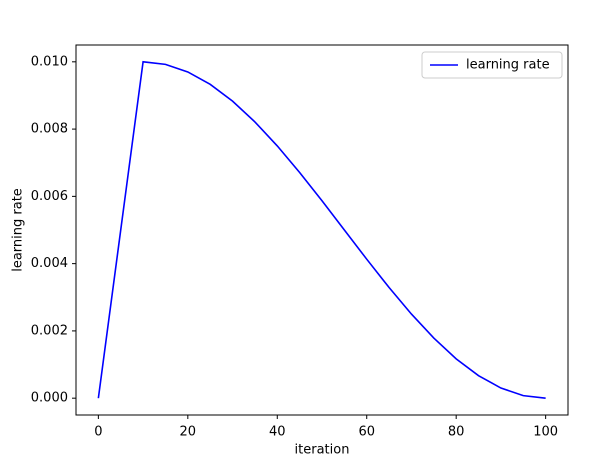  What do you see at coordinates (322, 450) in the screenshot?
I see `x-axis-label: iteration` at bounding box center [322, 450].